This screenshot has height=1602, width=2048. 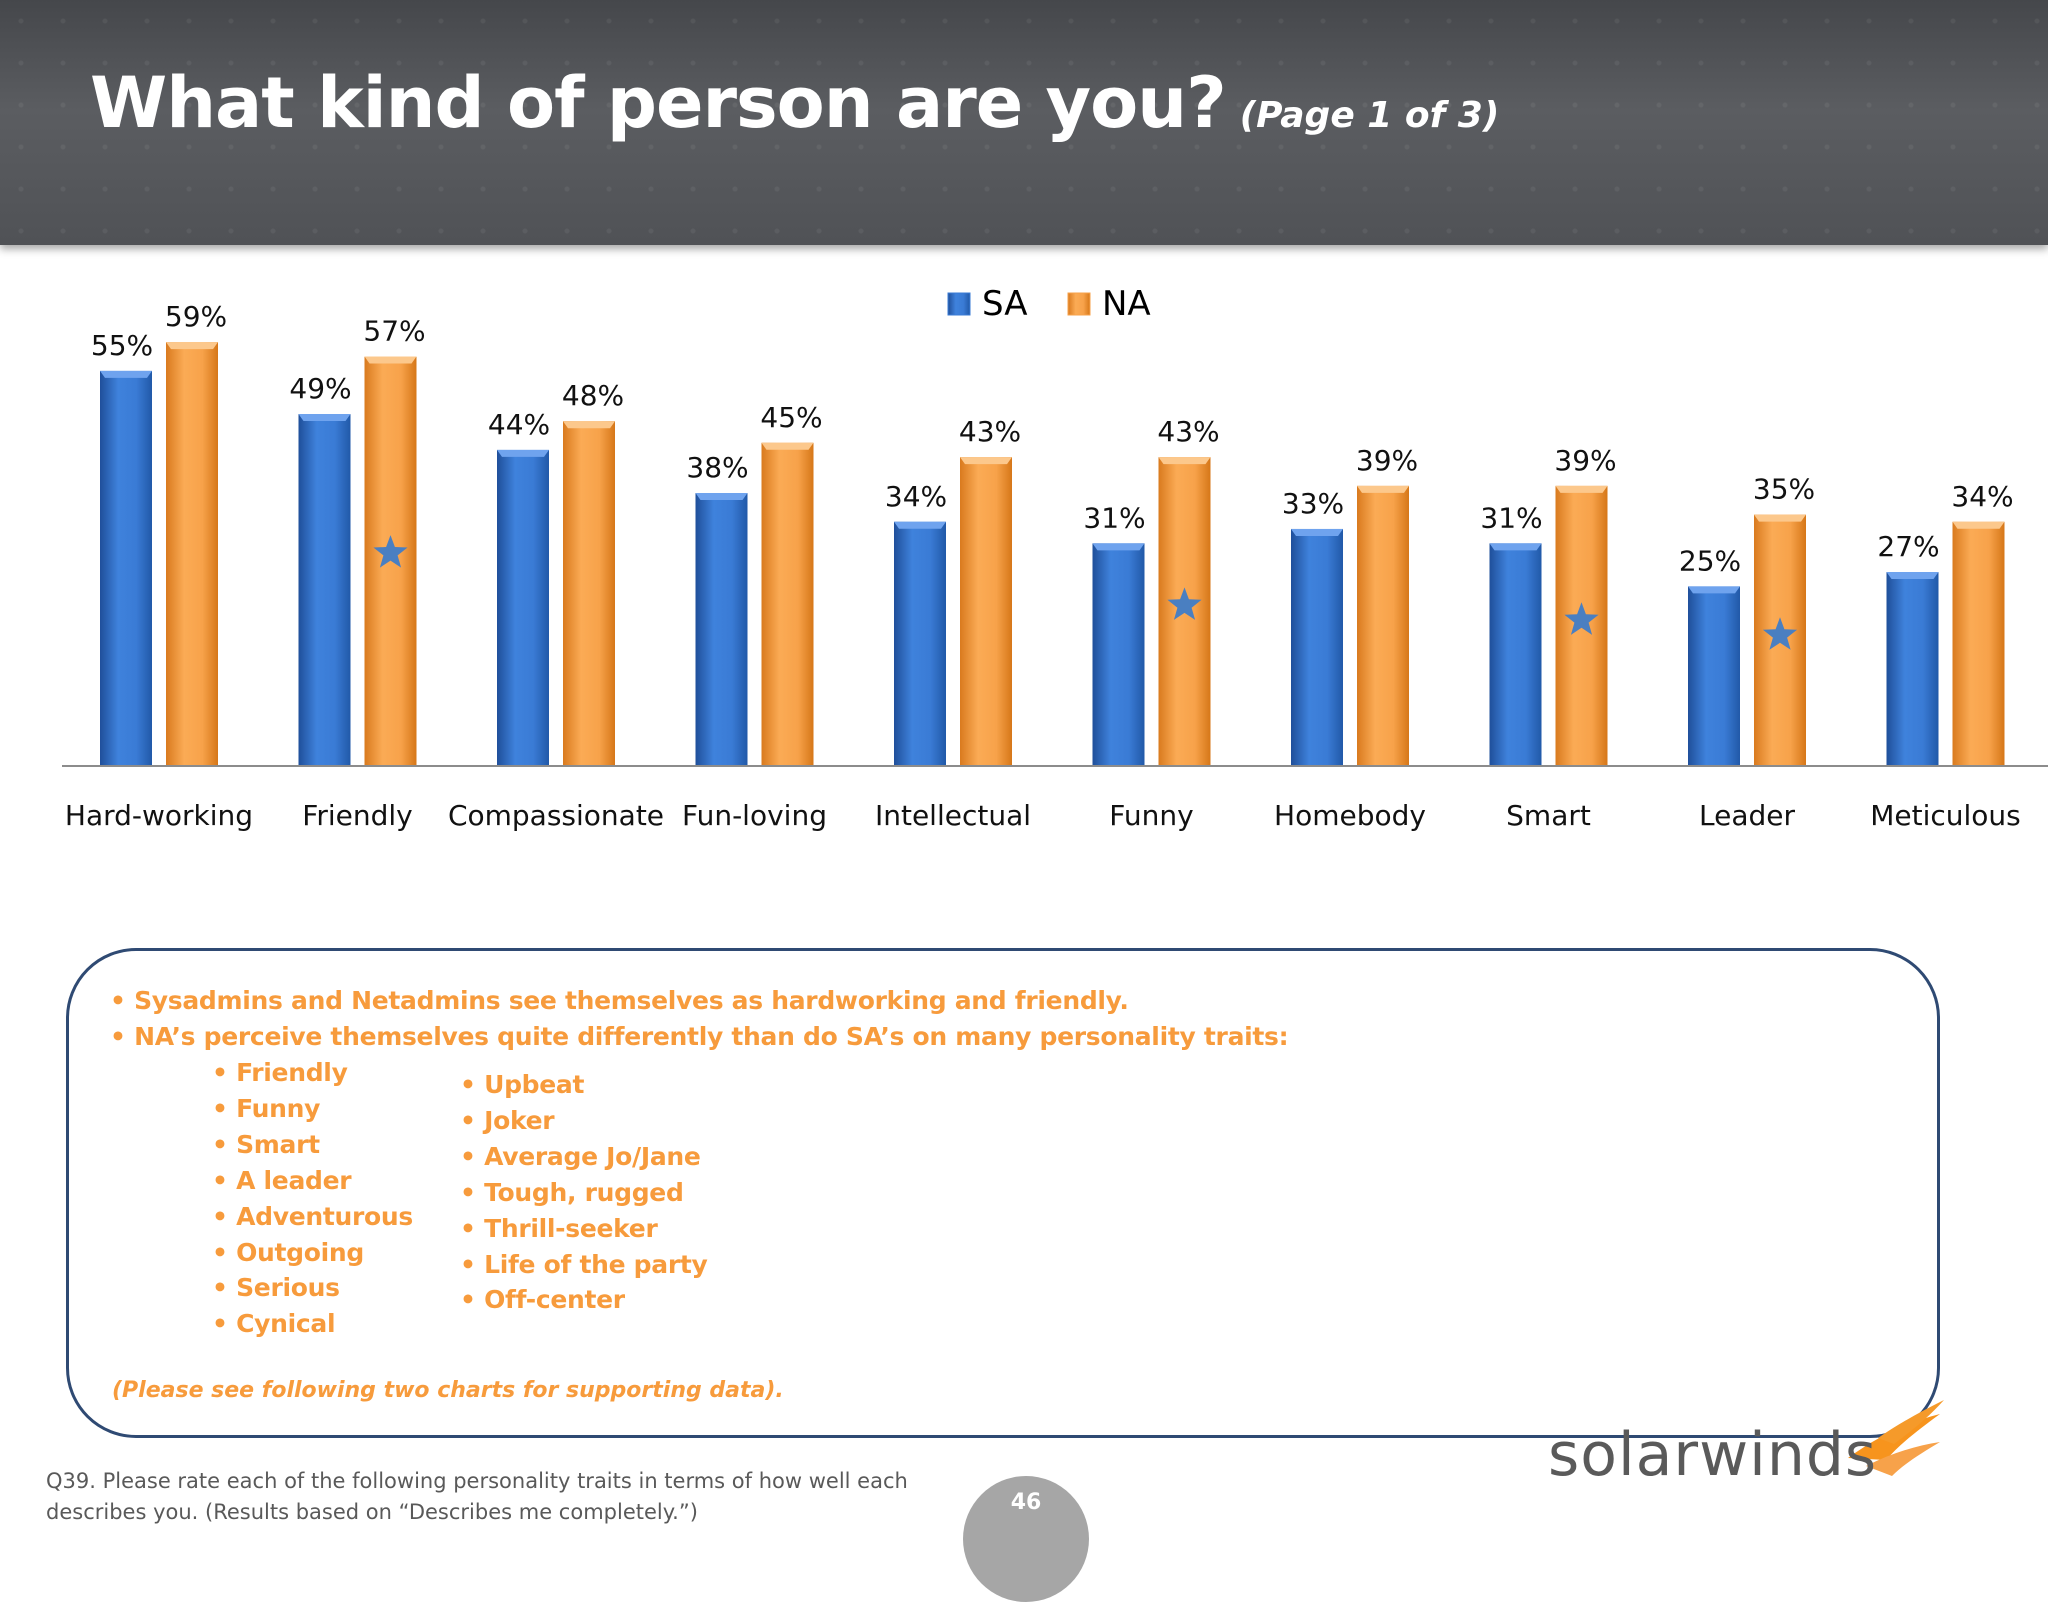 I want to click on bar-cap-na-funny, so click(x=1184, y=461).